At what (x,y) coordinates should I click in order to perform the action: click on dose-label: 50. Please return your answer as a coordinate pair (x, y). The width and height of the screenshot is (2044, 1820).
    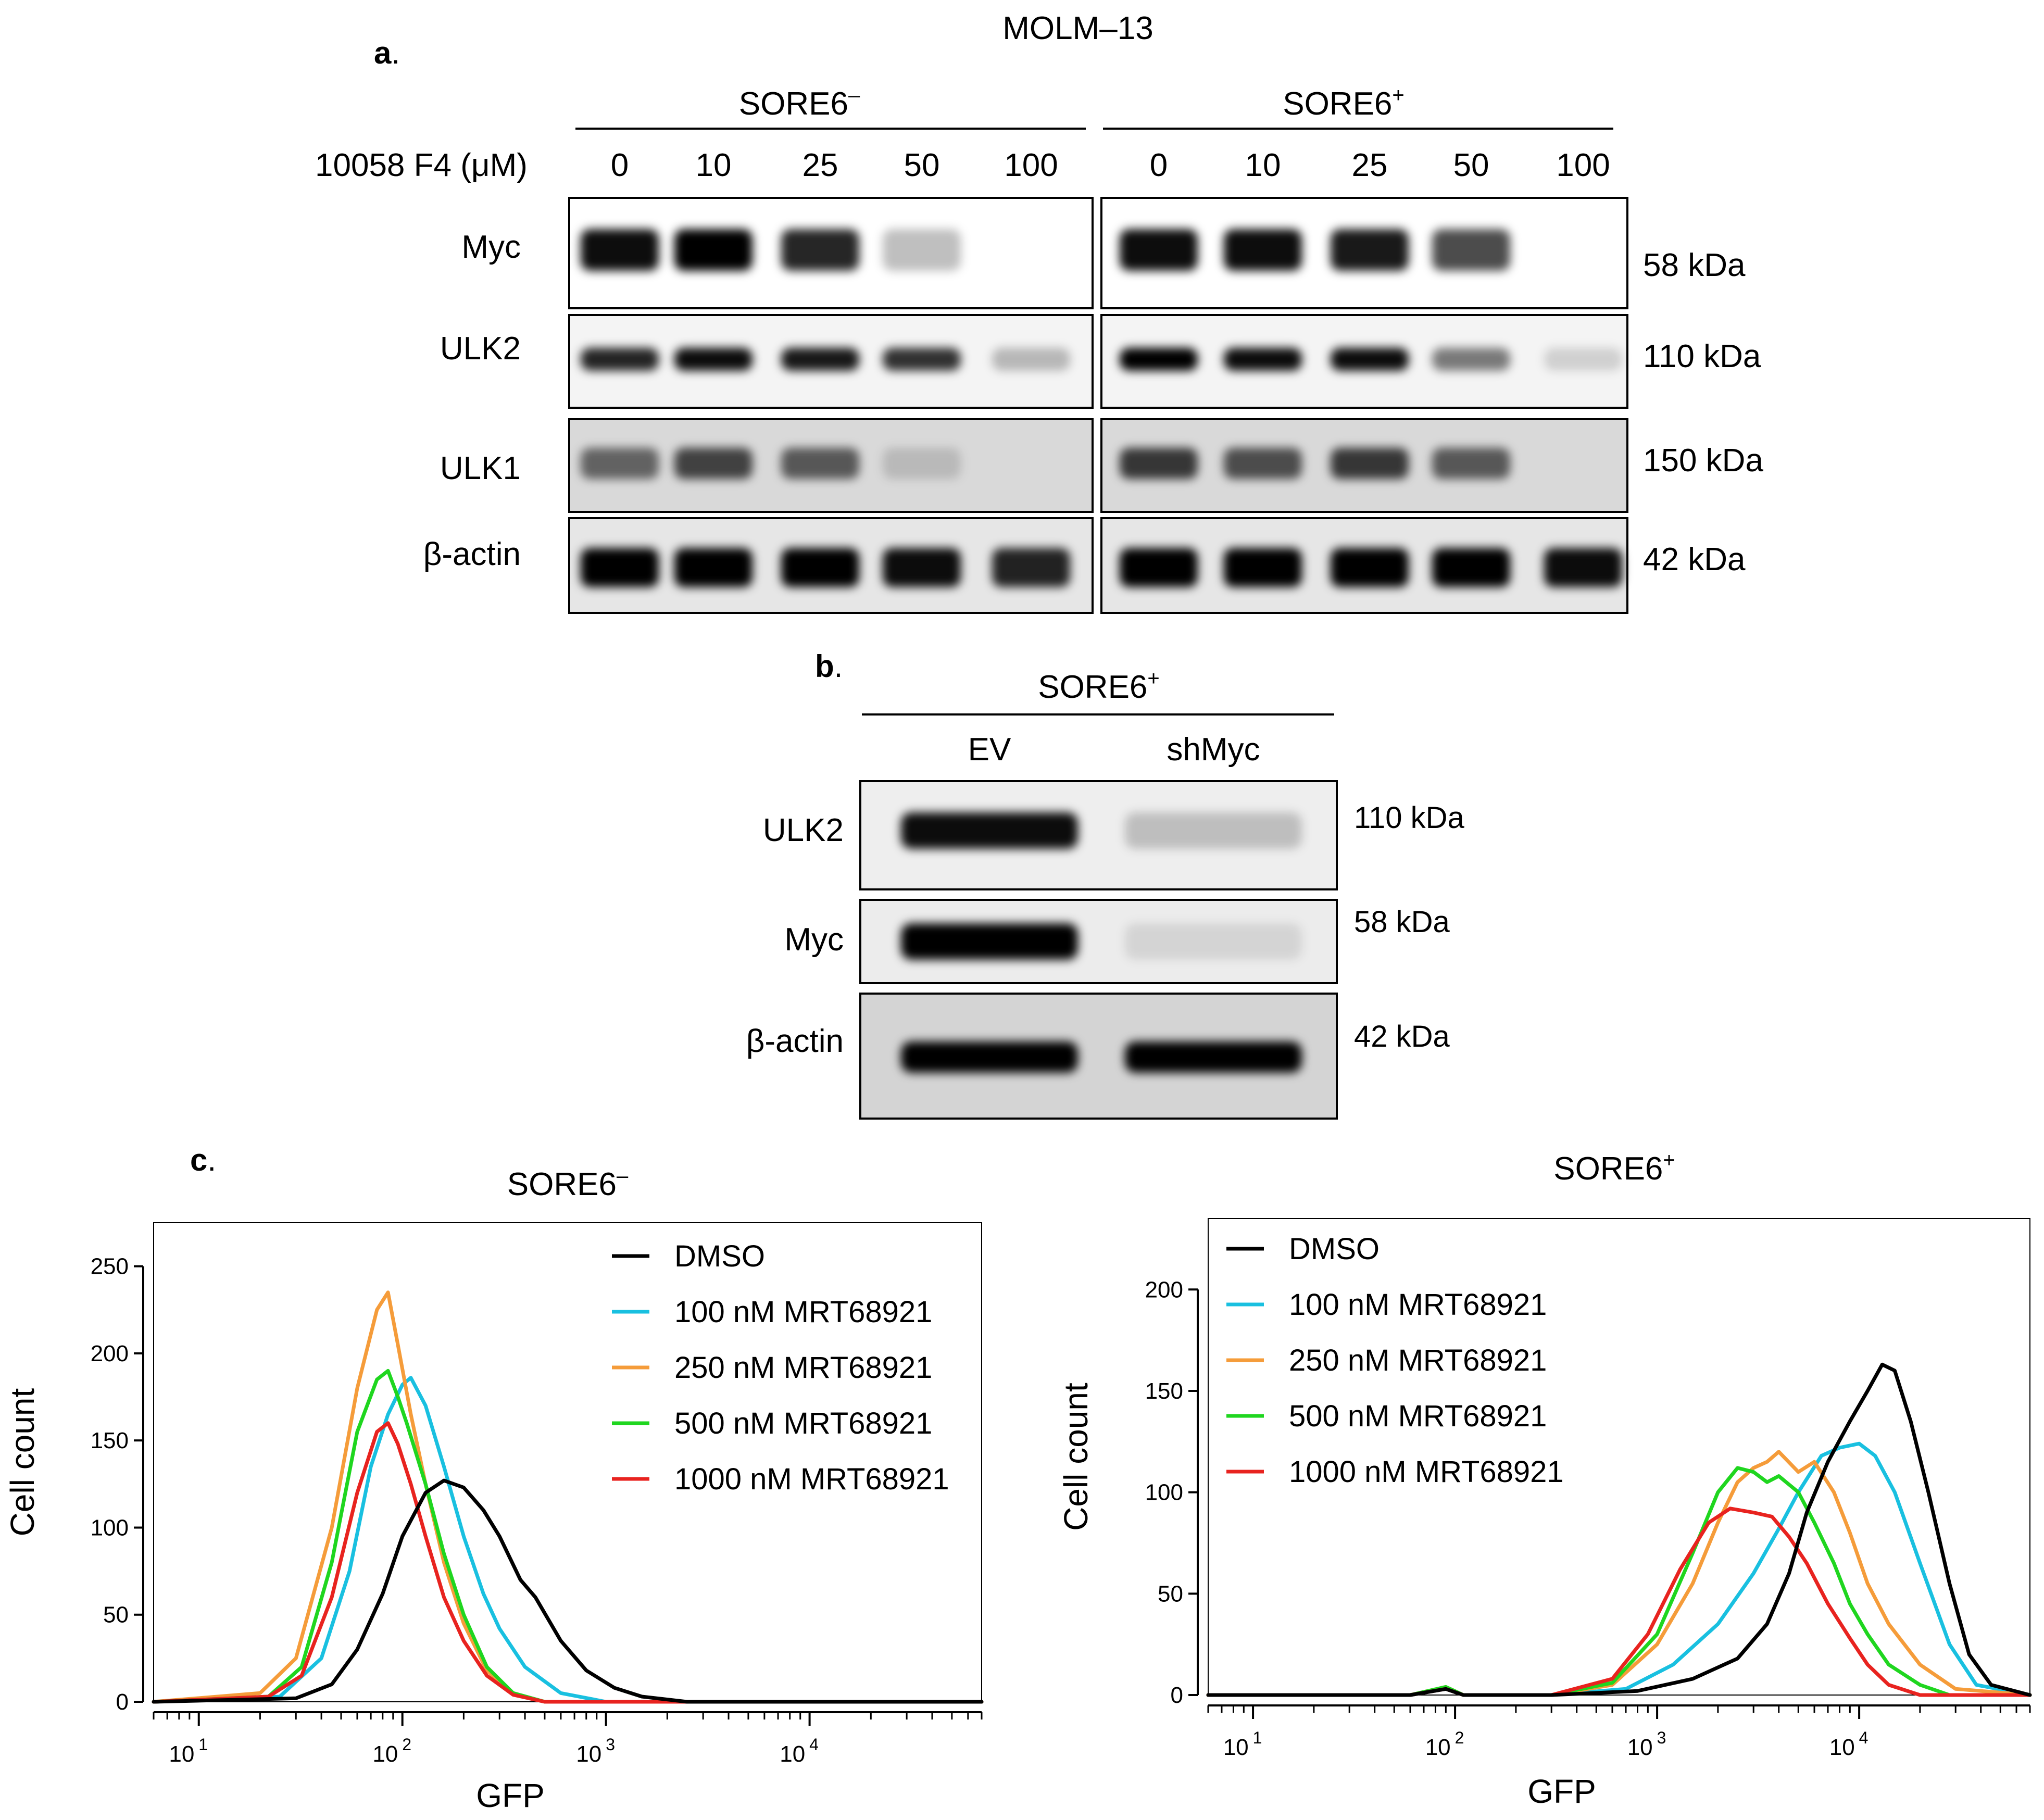
    Looking at the image, I should click on (1471, 165).